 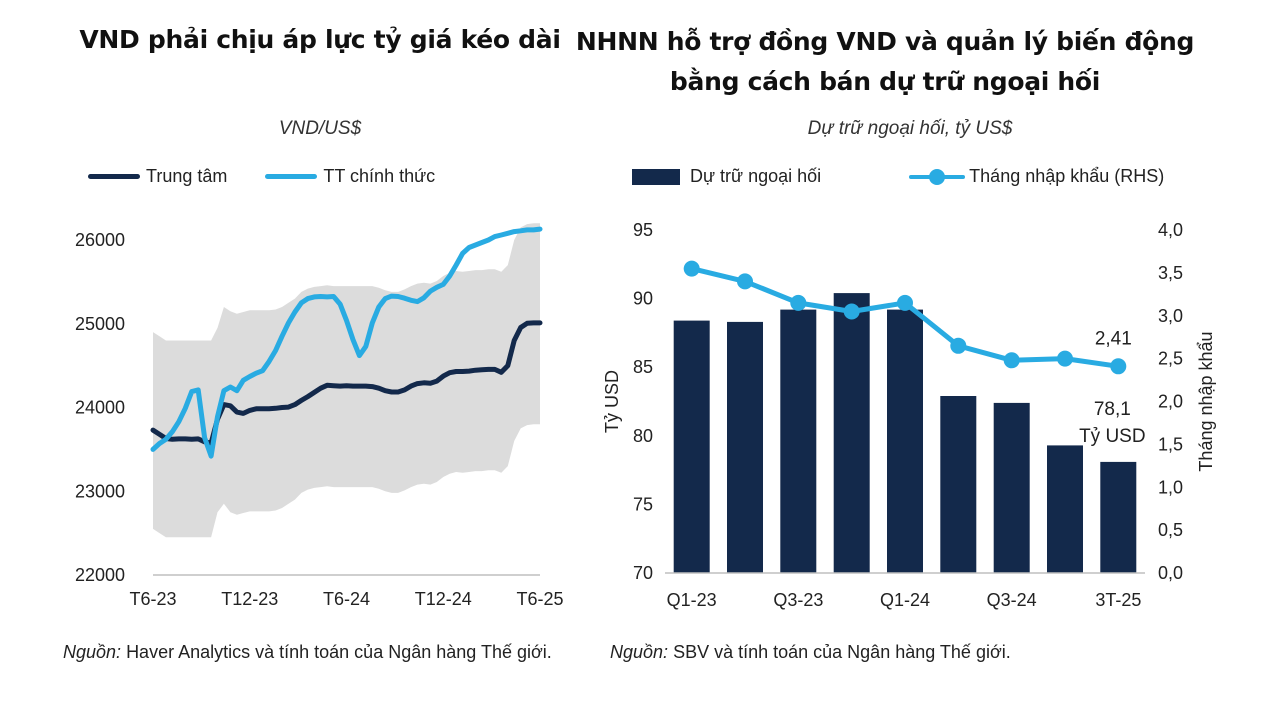 I want to click on y-tick-label-right: 4,0, so click(x=1170, y=230).